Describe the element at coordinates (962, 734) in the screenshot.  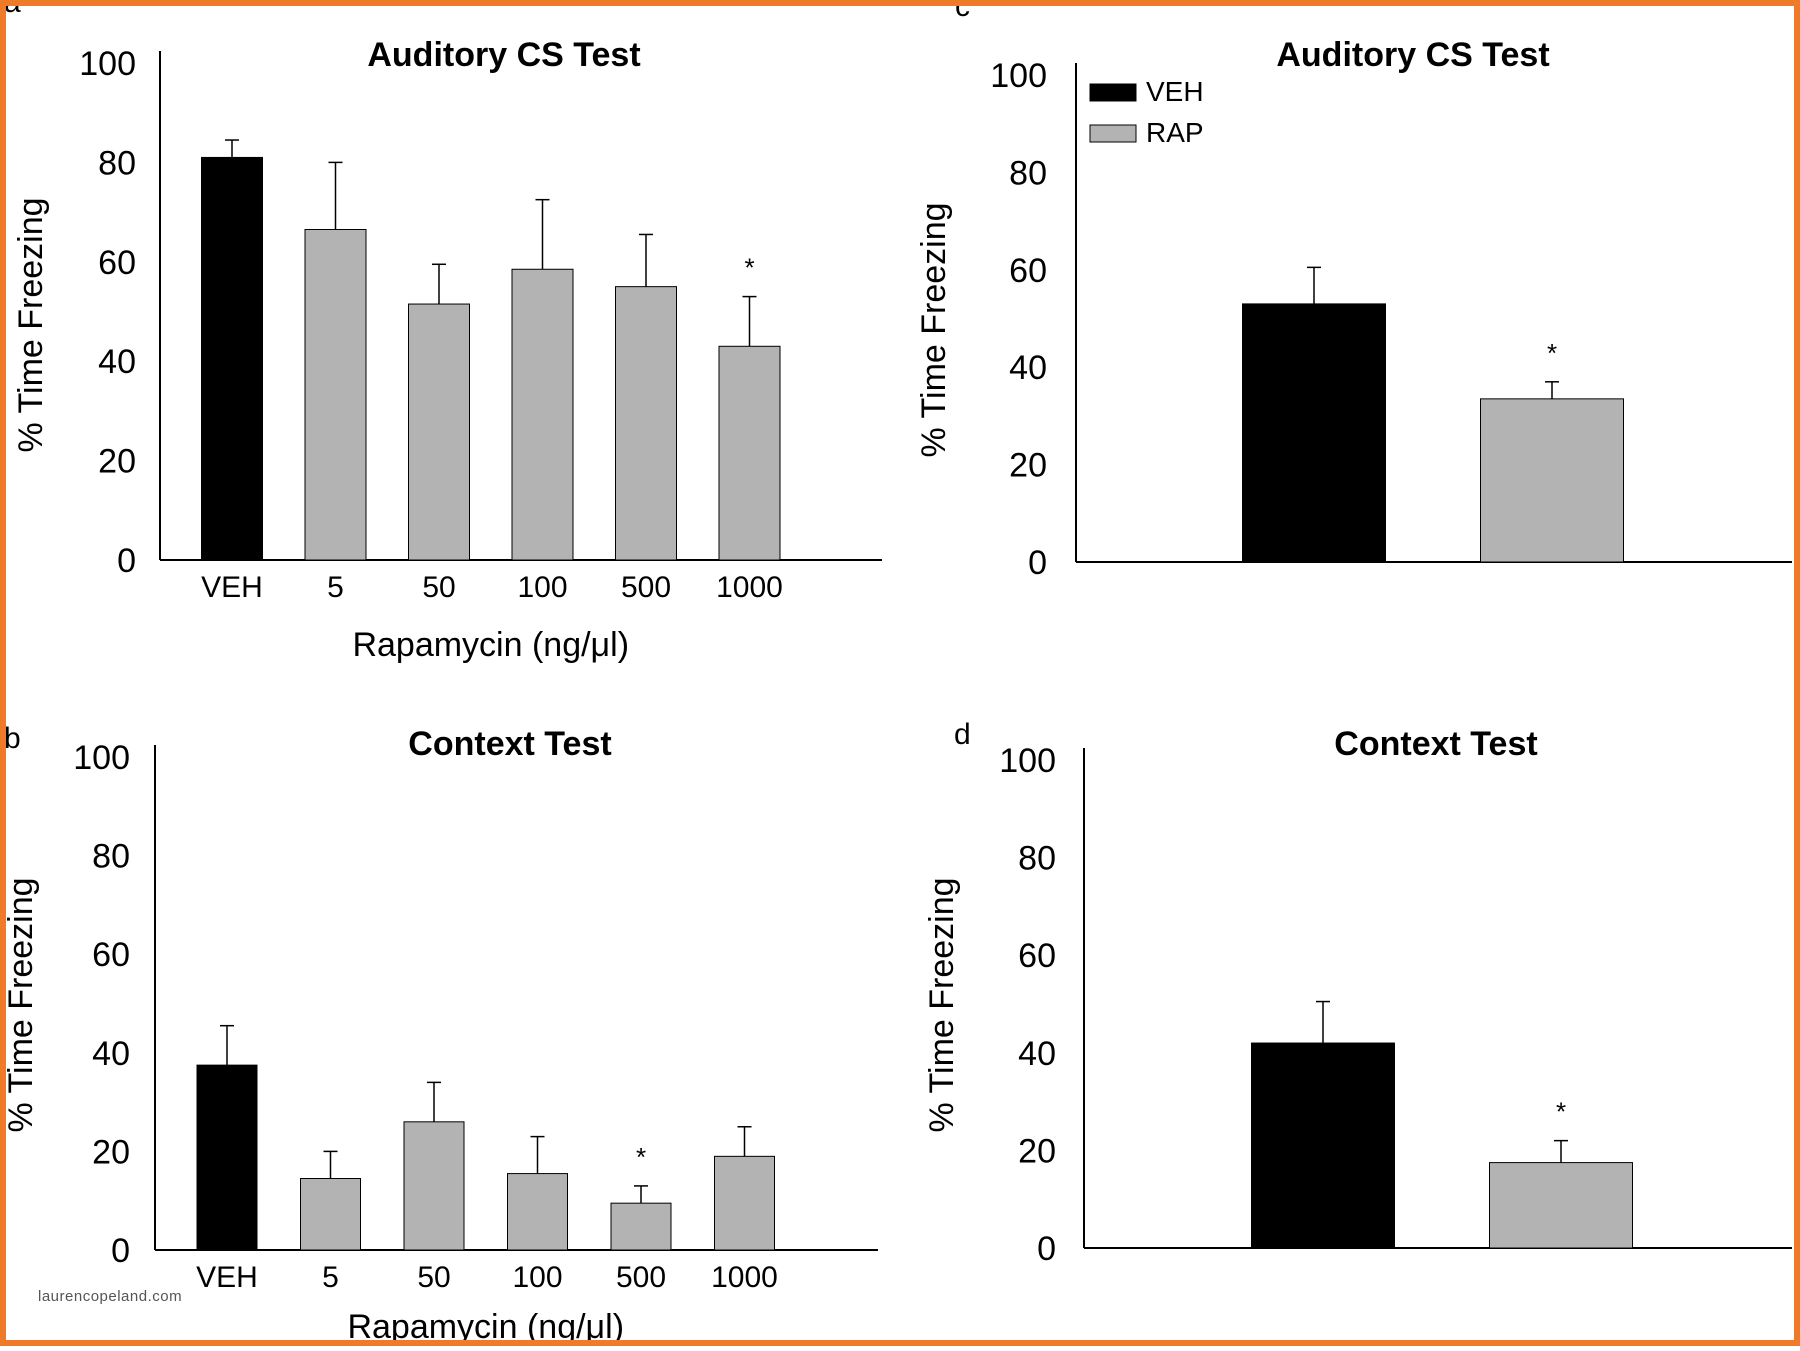
I see `panel-d-letter: d` at that location.